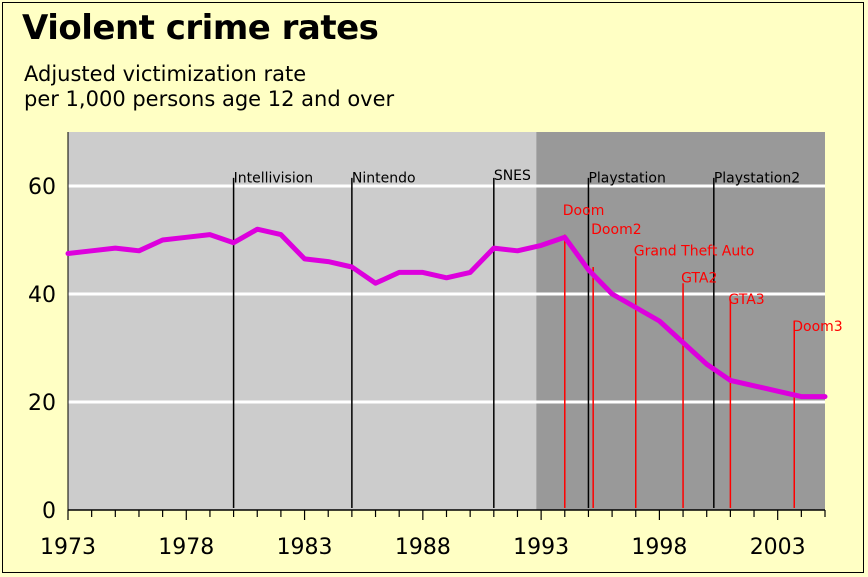 The height and width of the screenshot is (577, 868). Describe the element at coordinates (274, 179) in the screenshot. I see `annotation-label-0: Intellivision` at that location.